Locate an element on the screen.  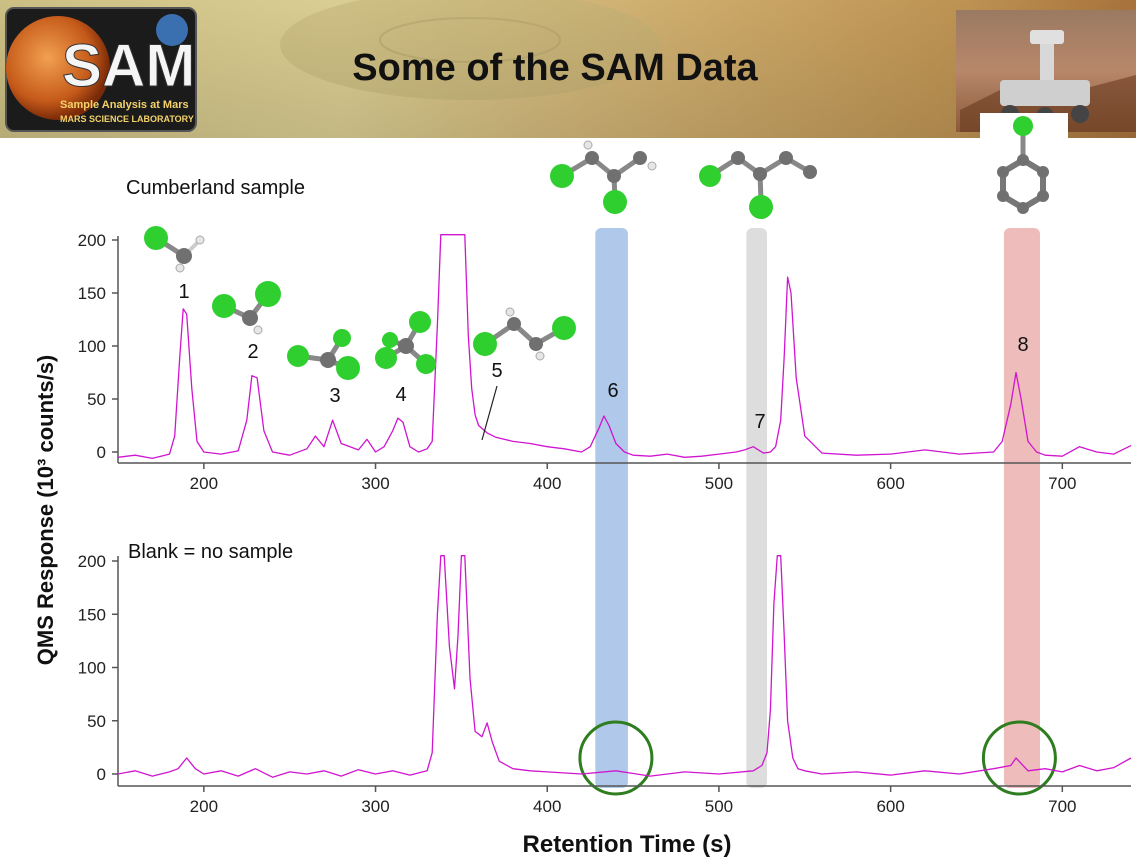
molecule-chlorobenzene-icon is located at coordinates (1024, 168).